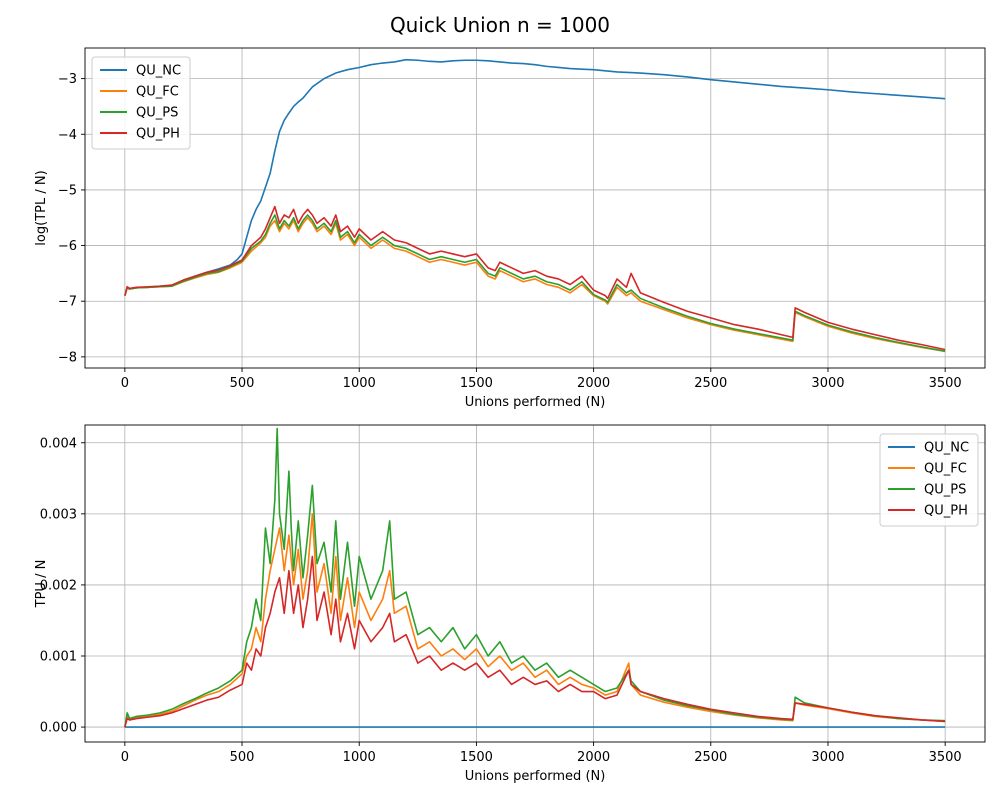 The height and width of the screenshot is (800, 1000). Describe the element at coordinates (242, 383) in the screenshot. I see `chart-0-x-tick-label: 500` at that location.